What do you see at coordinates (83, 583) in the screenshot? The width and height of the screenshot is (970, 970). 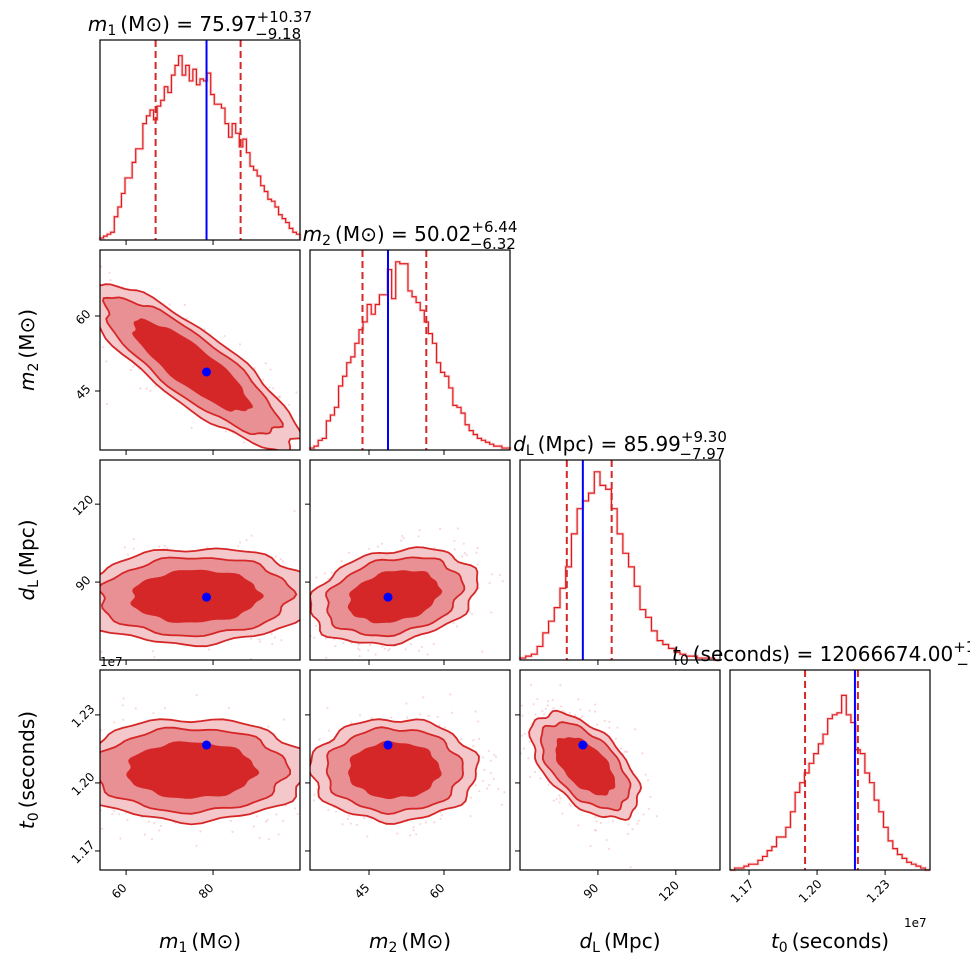 I see `y-tick-label: 90` at bounding box center [83, 583].